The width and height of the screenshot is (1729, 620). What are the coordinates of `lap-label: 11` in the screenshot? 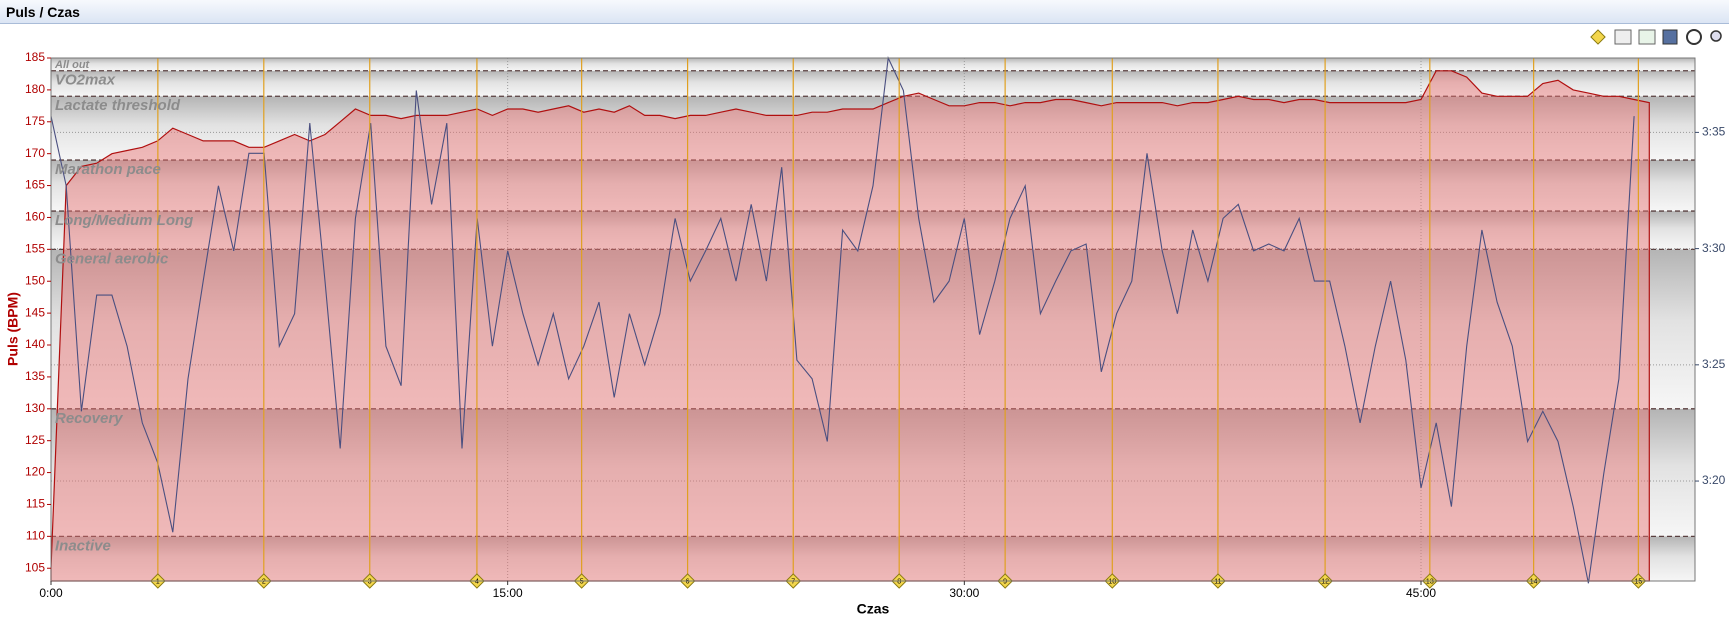 It's located at (1217, 581).